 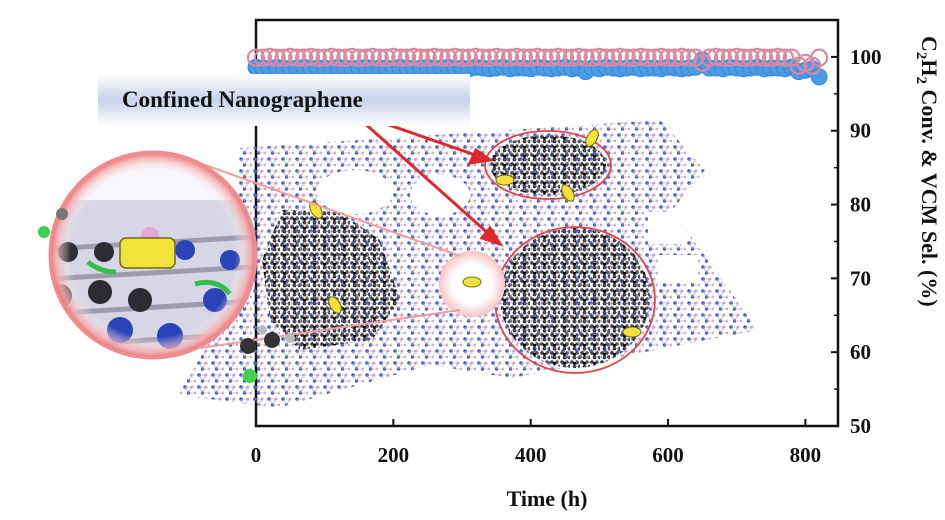 I want to click on callout-label: Confined Nanographene, so click(x=242, y=99).